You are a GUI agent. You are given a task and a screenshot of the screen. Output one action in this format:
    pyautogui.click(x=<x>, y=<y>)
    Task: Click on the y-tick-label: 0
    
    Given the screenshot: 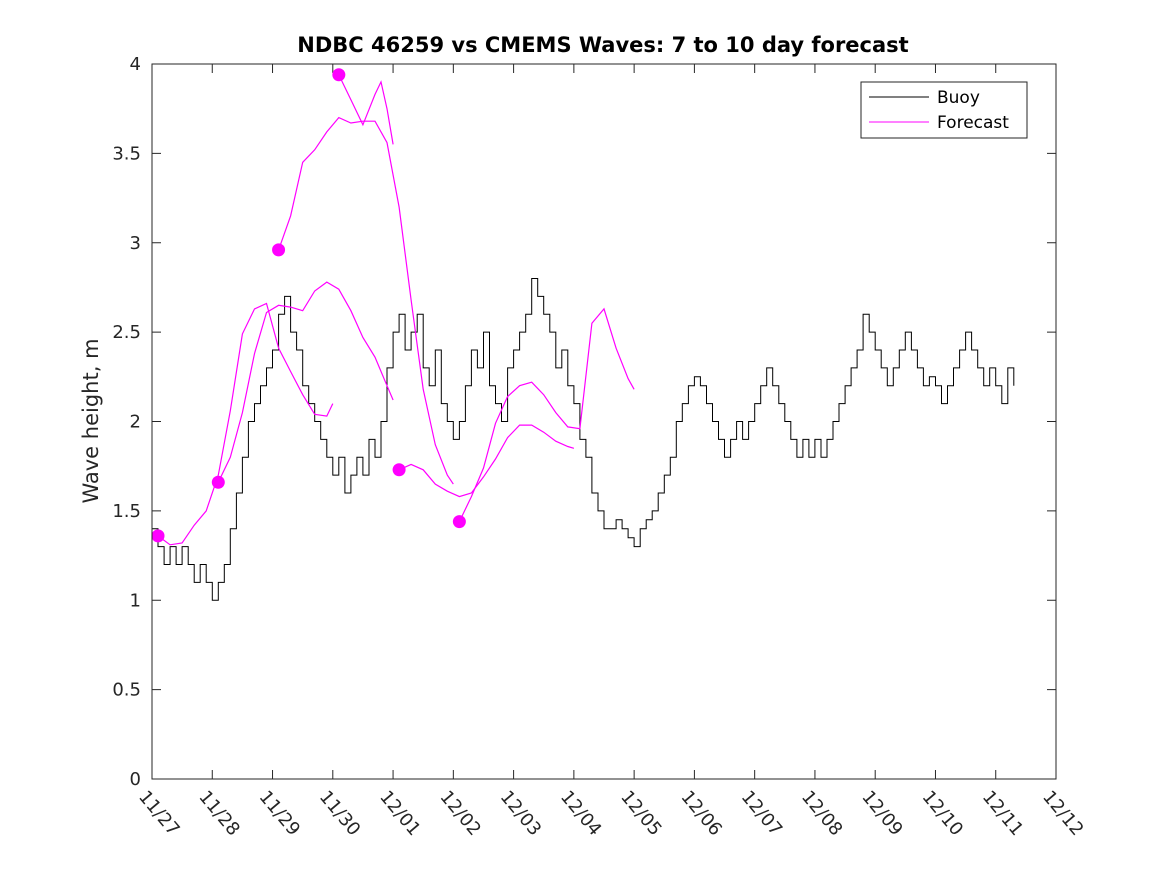 What is the action you would take?
    pyautogui.click(x=135, y=779)
    